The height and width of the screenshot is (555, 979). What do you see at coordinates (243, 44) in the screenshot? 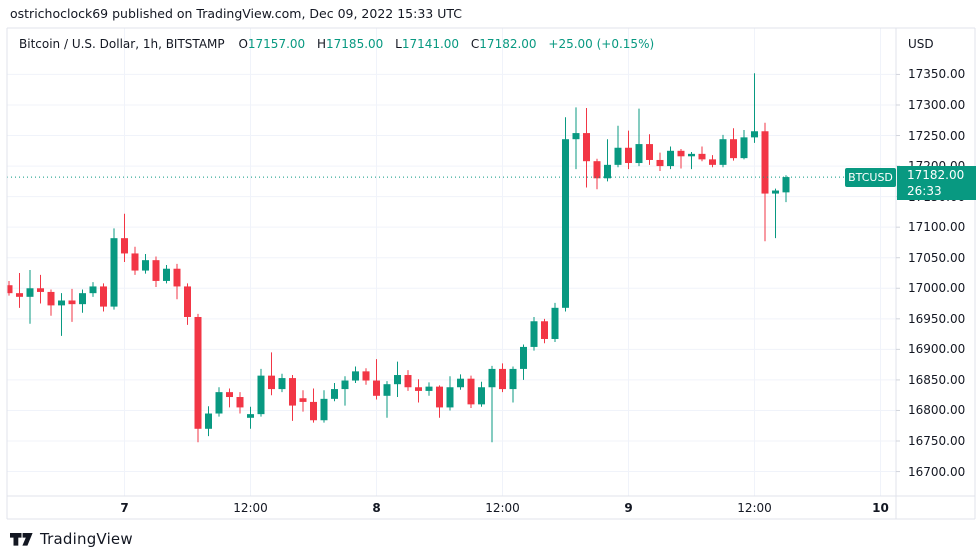
I see `open-label: O` at bounding box center [243, 44].